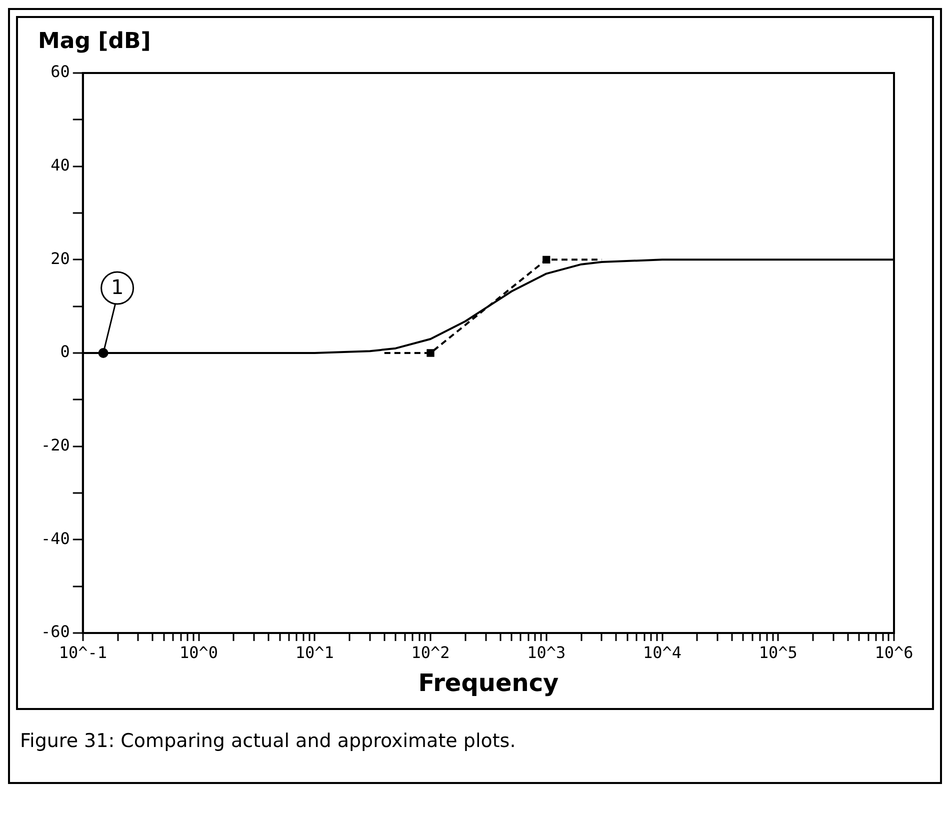 The height and width of the screenshot is (813, 952). What do you see at coordinates (55, 632) in the screenshot?
I see `y-tick-label: -60` at bounding box center [55, 632].